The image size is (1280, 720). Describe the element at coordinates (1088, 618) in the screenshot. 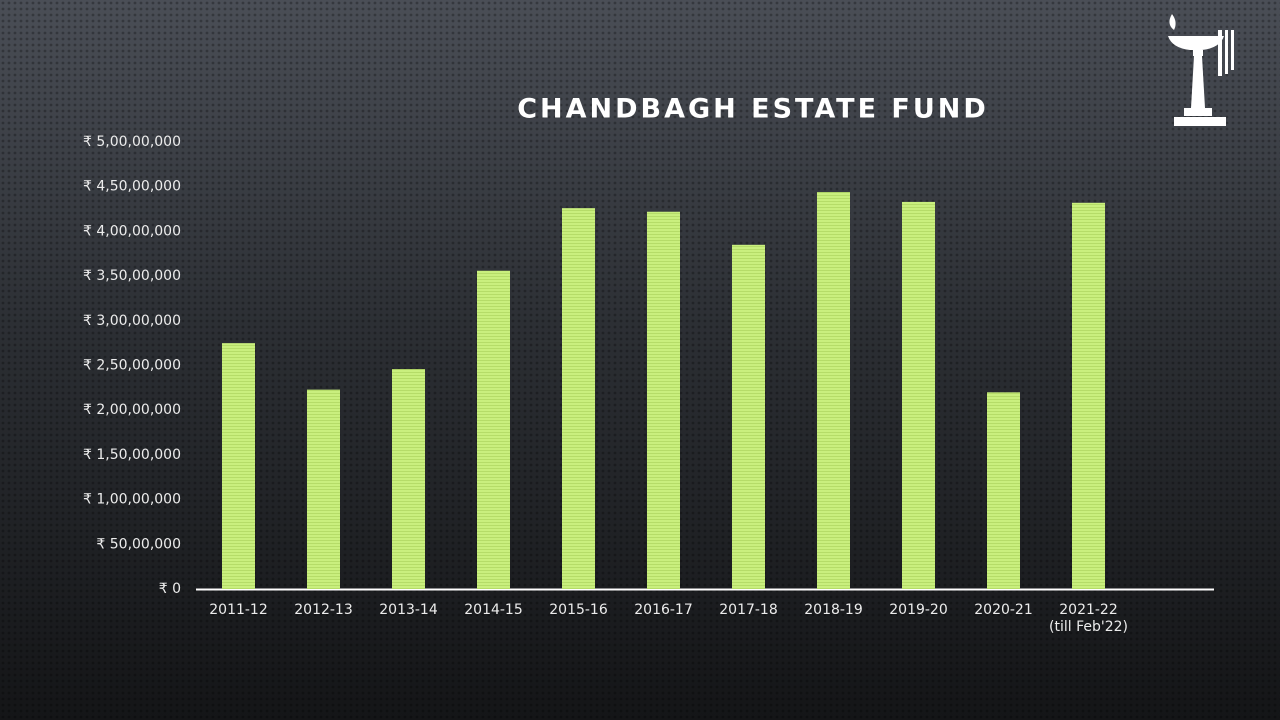

I see `x-tick-label: 2021-22 (till Feb'22)` at that location.